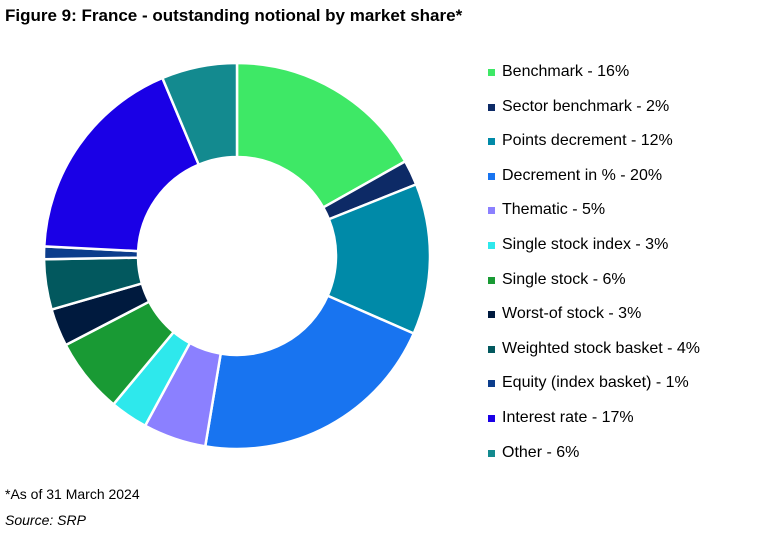 Image resolution: width=767 pixels, height=533 pixels. I want to click on legend-item-single-stock: Single stock - 6%, so click(594, 288).